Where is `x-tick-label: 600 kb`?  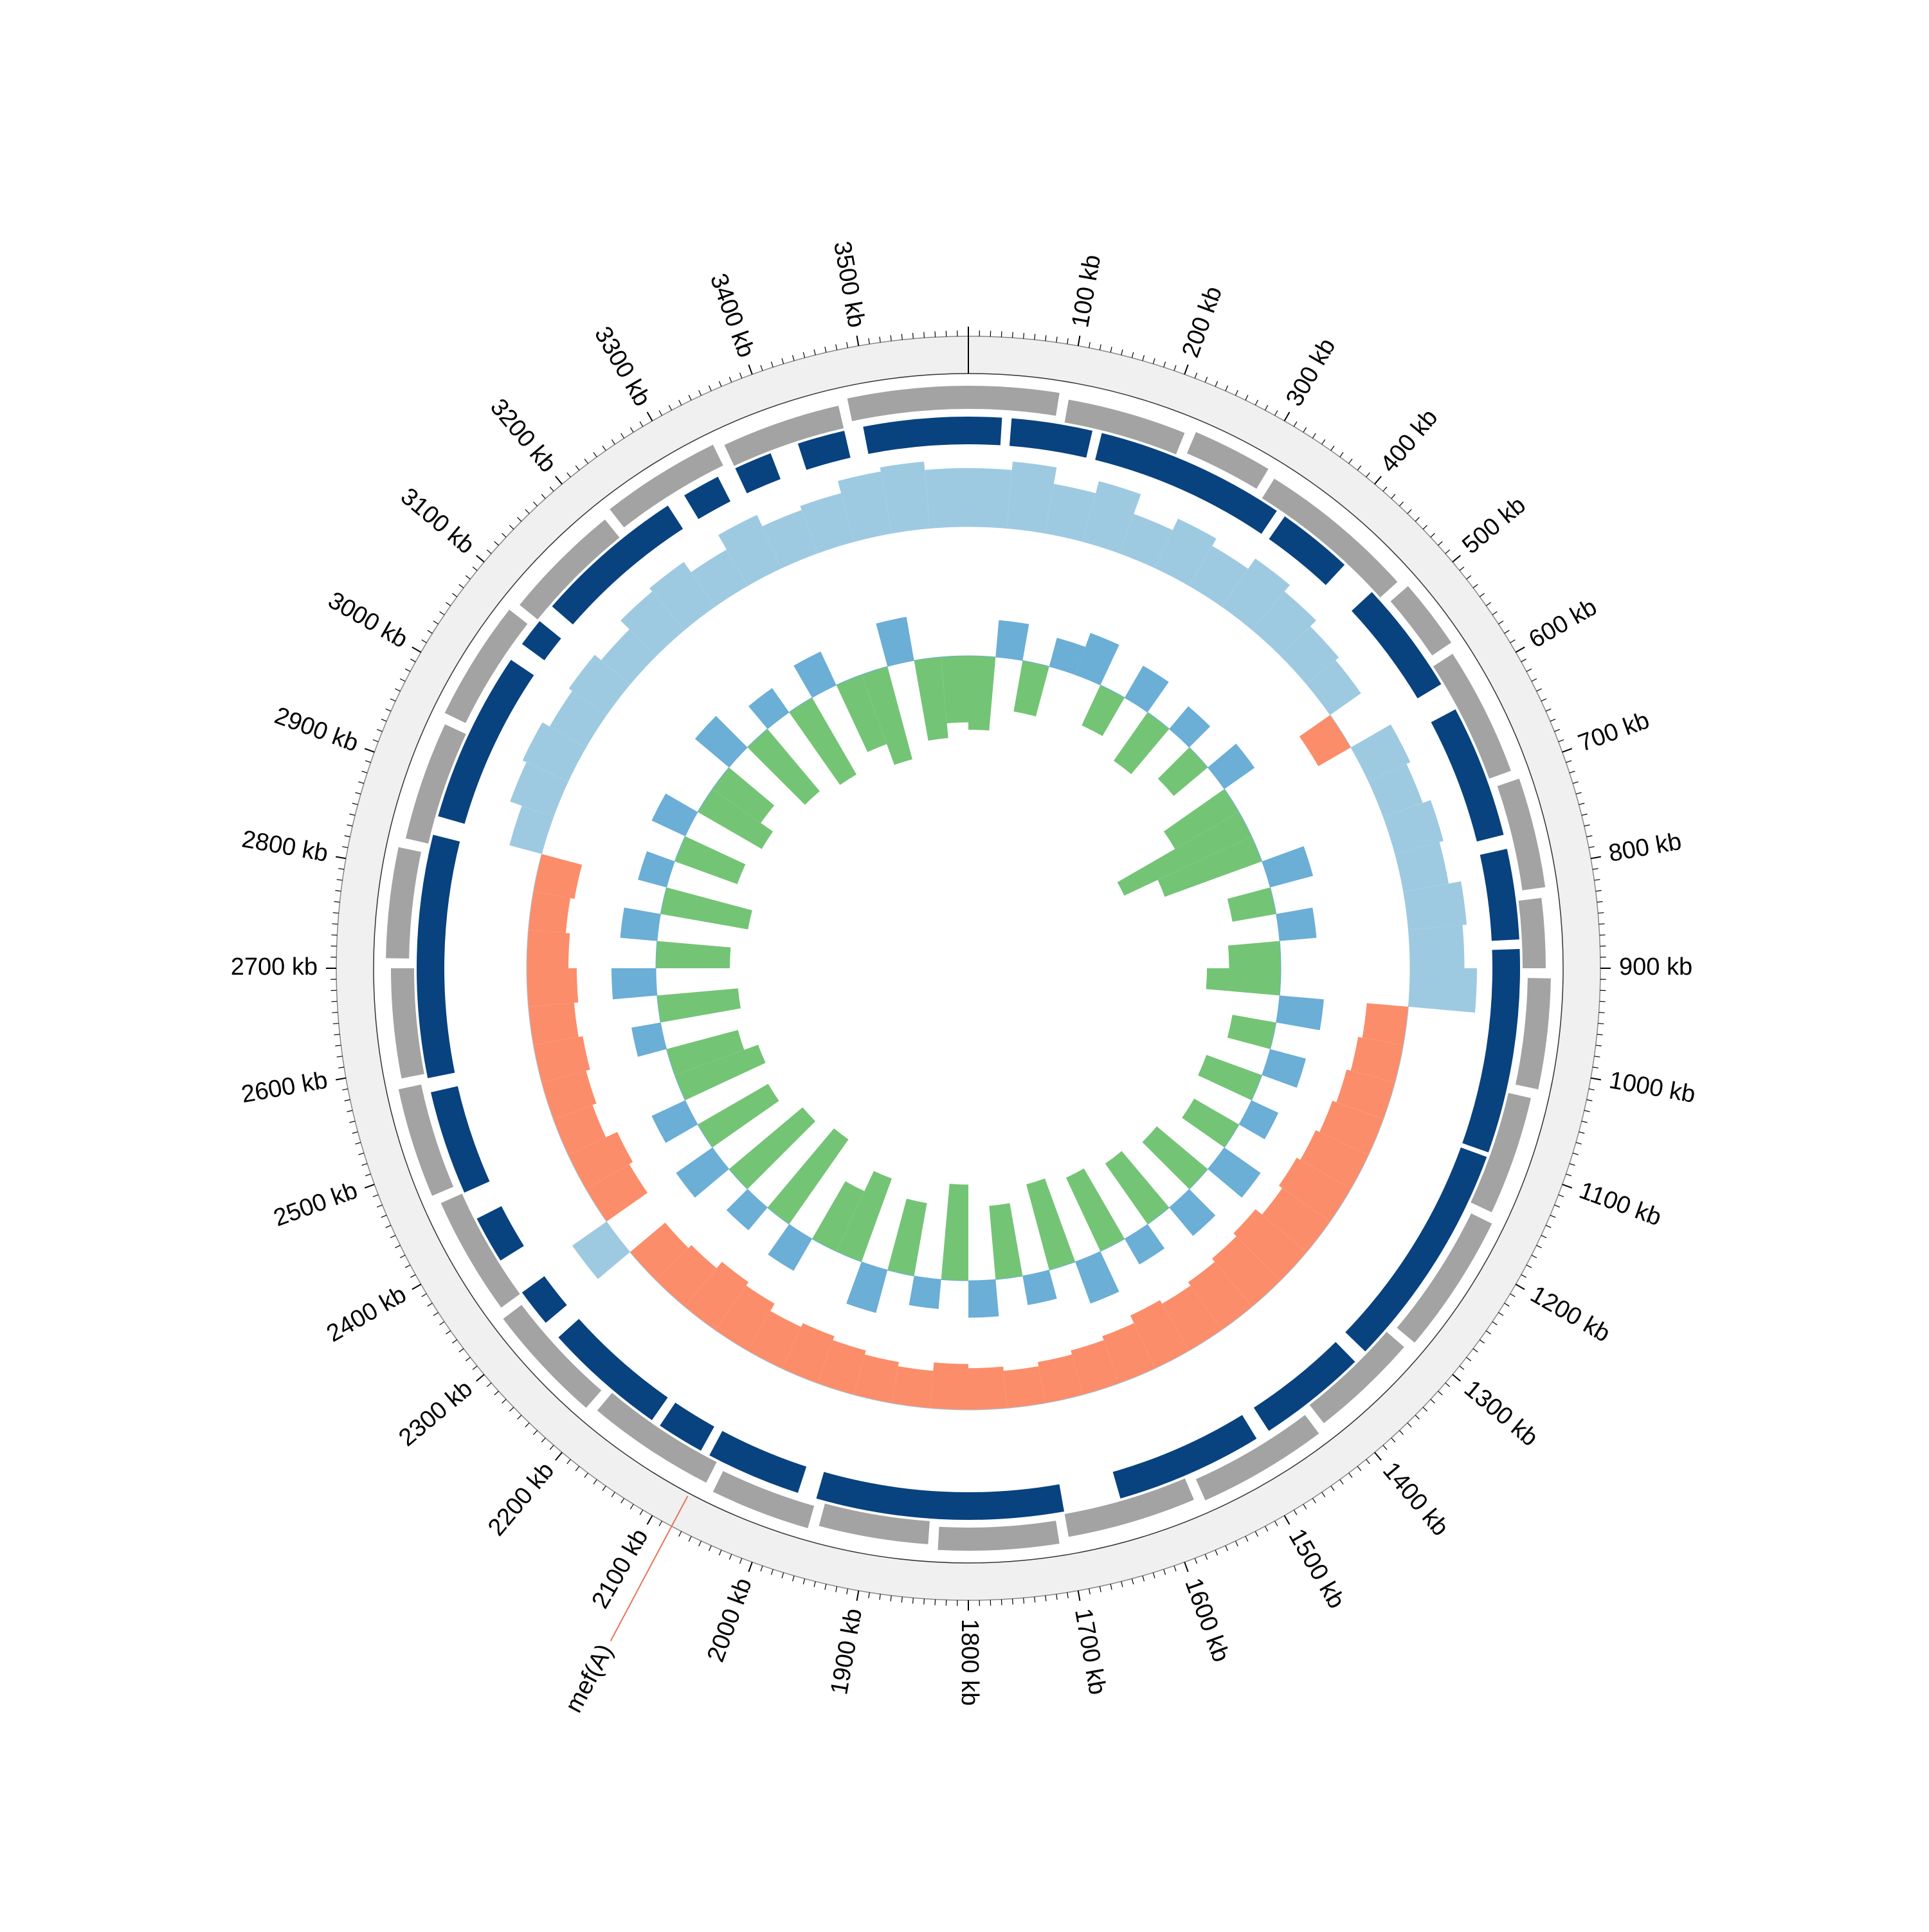
x-tick-label: 600 kb is located at coordinates (1563, 623).